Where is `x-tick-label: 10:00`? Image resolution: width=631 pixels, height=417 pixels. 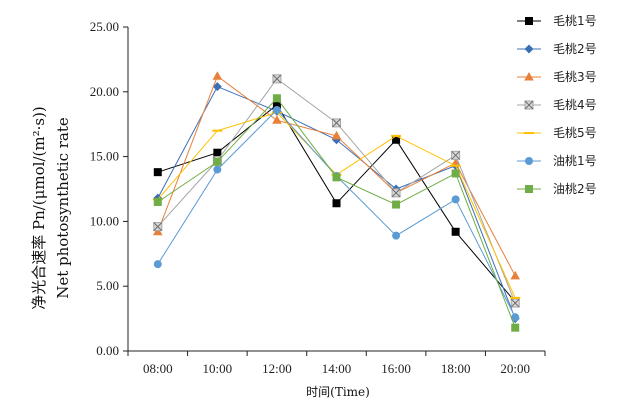 x-tick-label: 10:00 is located at coordinates (218, 368).